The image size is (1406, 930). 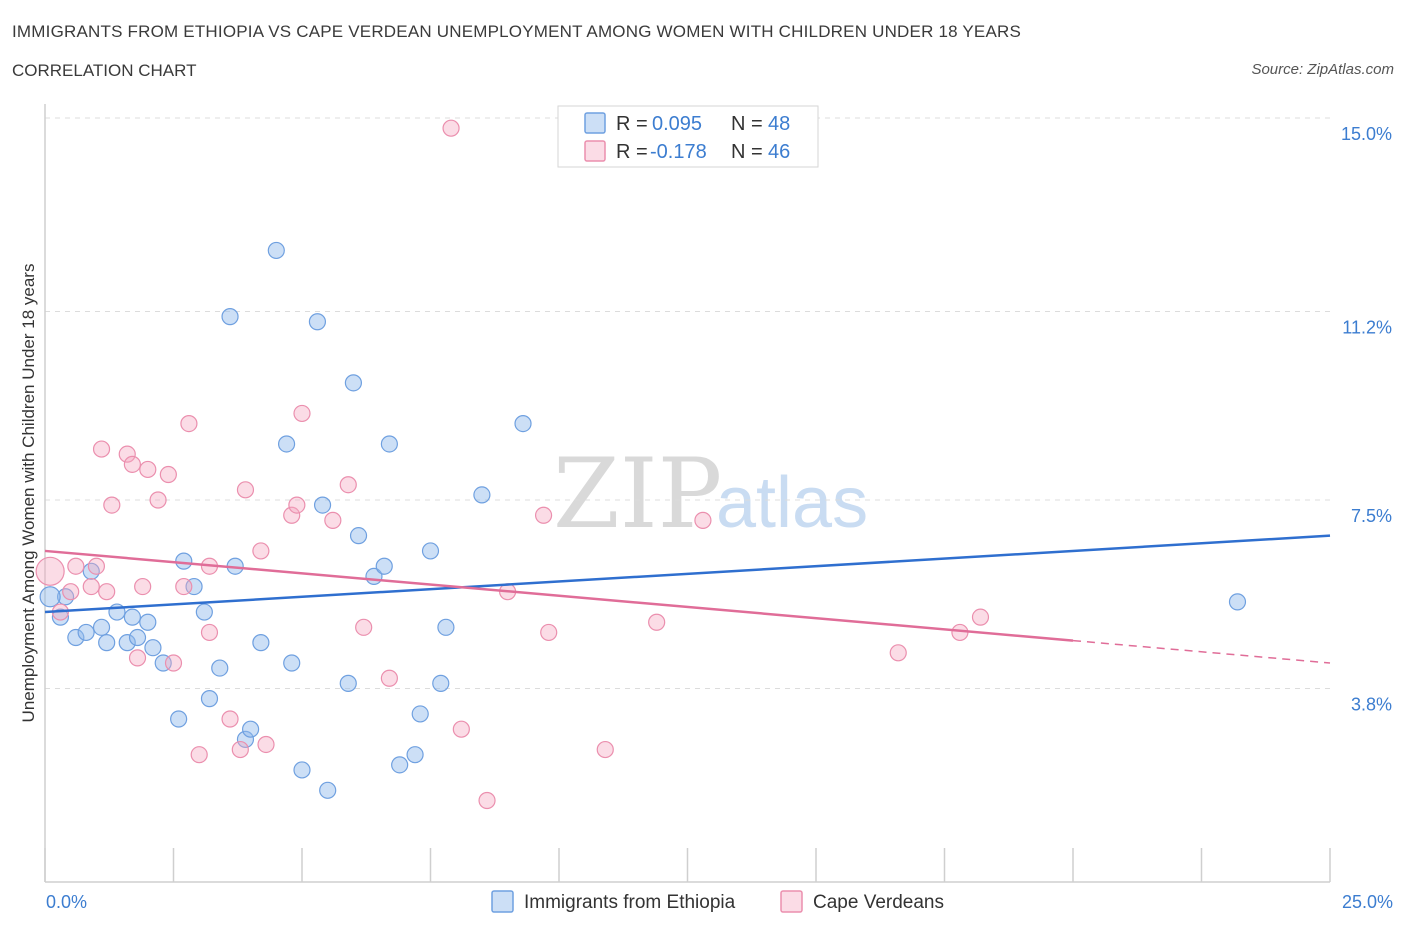 What do you see at coordinates (1201, 651) in the screenshot?
I see `trend-line-cape-verdean-extension` at bounding box center [1201, 651].